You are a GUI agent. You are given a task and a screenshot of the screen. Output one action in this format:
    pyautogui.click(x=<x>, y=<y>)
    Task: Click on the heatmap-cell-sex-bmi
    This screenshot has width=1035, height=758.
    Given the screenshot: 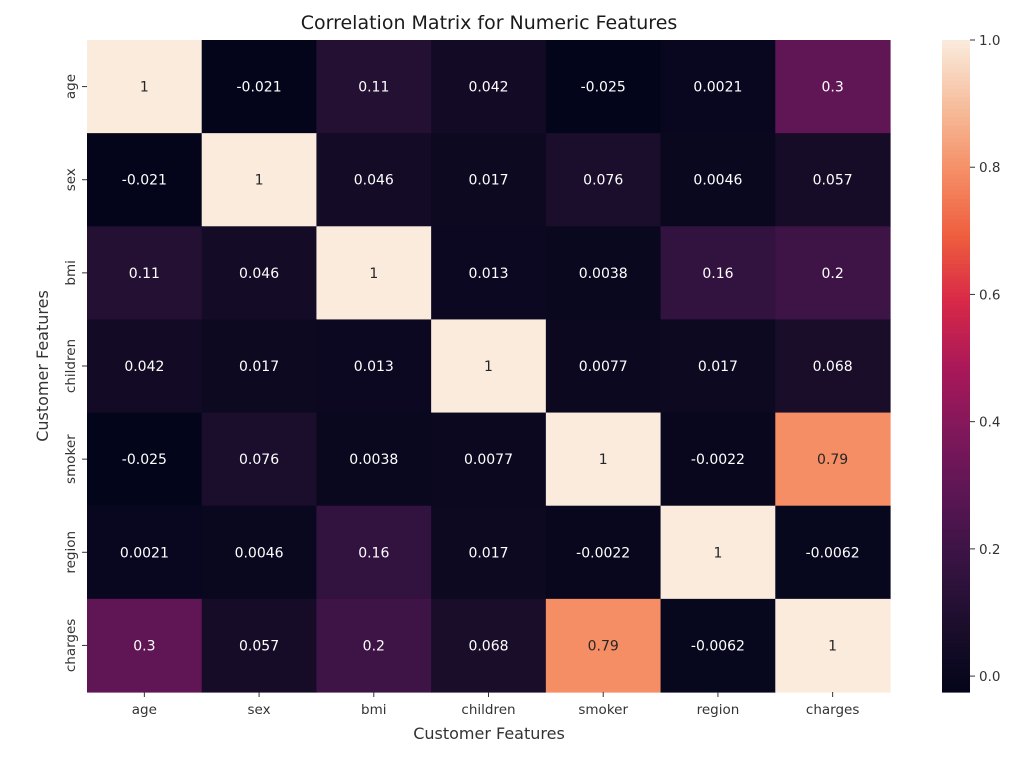 What is the action you would take?
    pyautogui.click(x=374, y=180)
    